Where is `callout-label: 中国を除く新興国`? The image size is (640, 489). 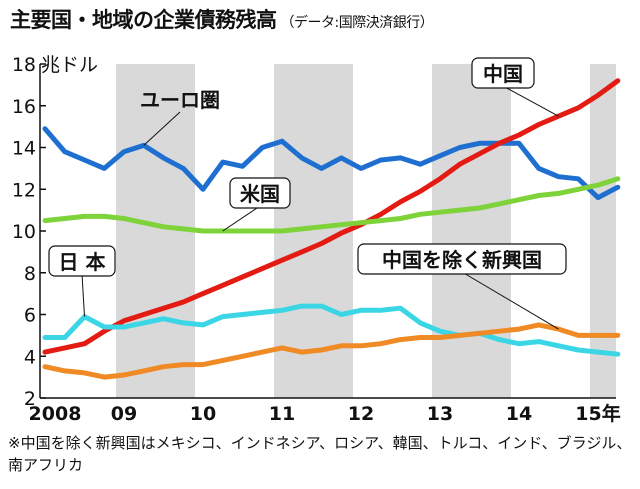
callout-label: 中国を除く新興国 is located at coordinates (462, 260).